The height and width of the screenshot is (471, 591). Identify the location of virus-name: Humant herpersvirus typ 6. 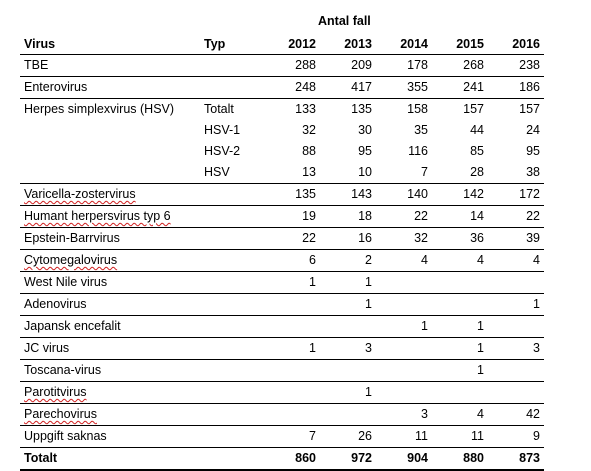
(97, 216).